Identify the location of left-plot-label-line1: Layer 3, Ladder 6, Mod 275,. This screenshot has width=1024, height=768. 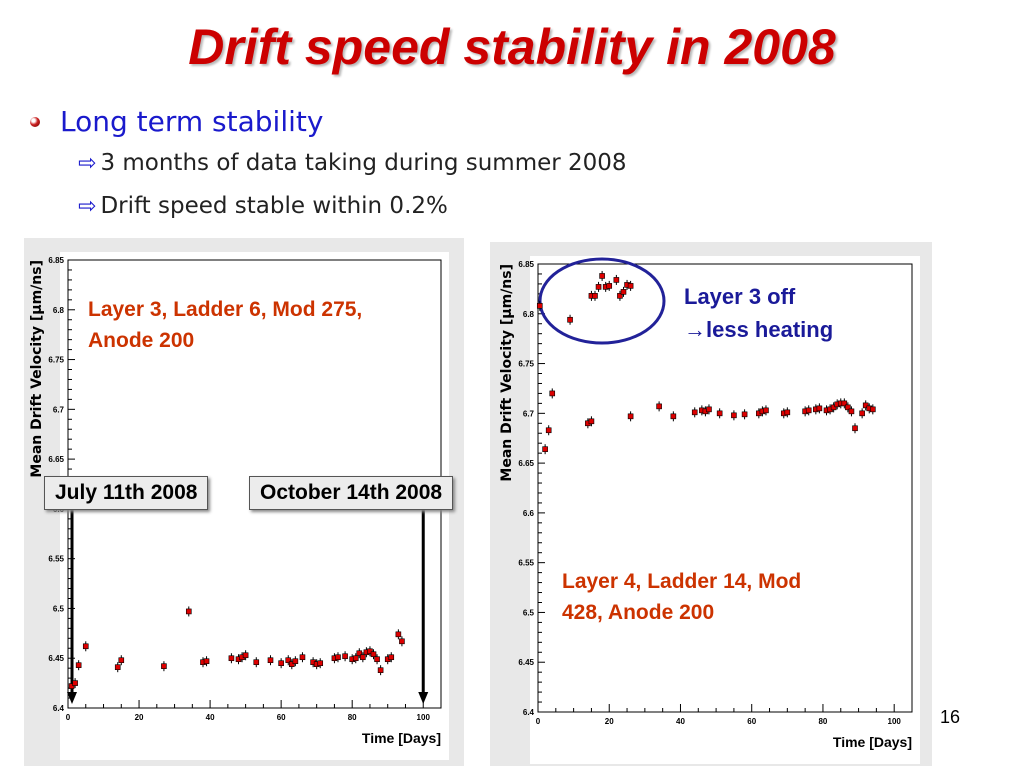
(225, 309).